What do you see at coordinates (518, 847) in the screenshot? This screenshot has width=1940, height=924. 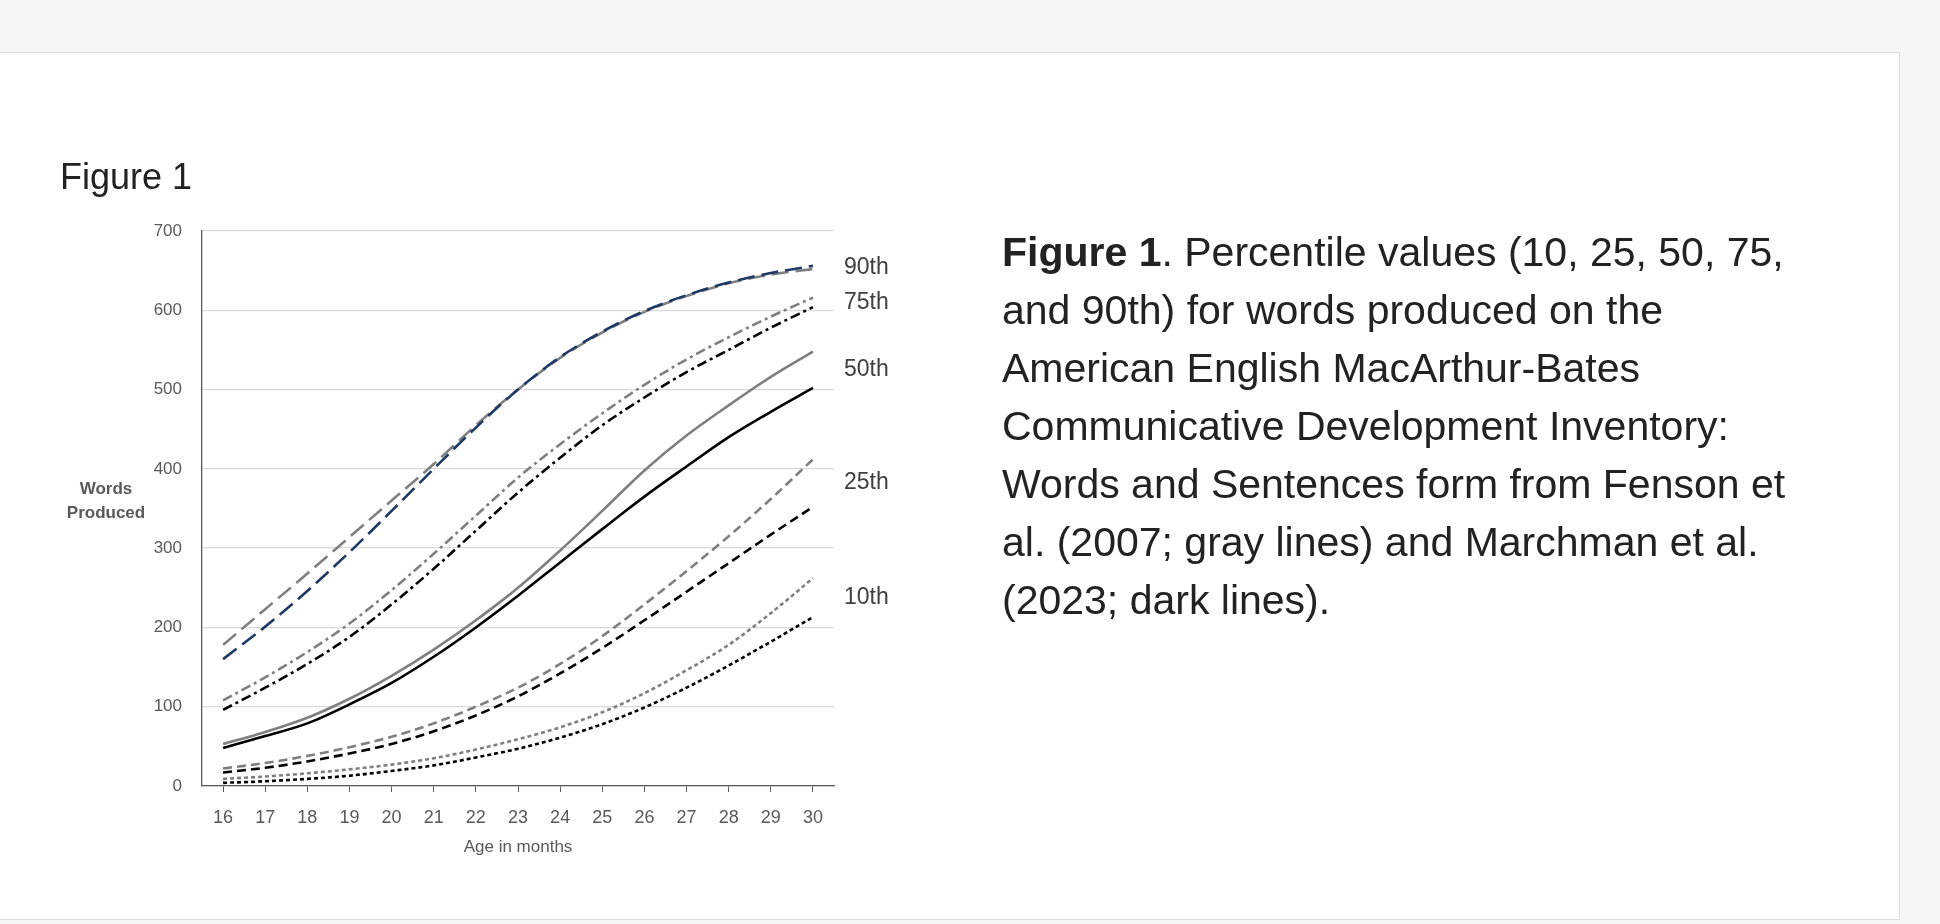 I see `x-axis-title: Age in months` at bounding box center [518, 847].